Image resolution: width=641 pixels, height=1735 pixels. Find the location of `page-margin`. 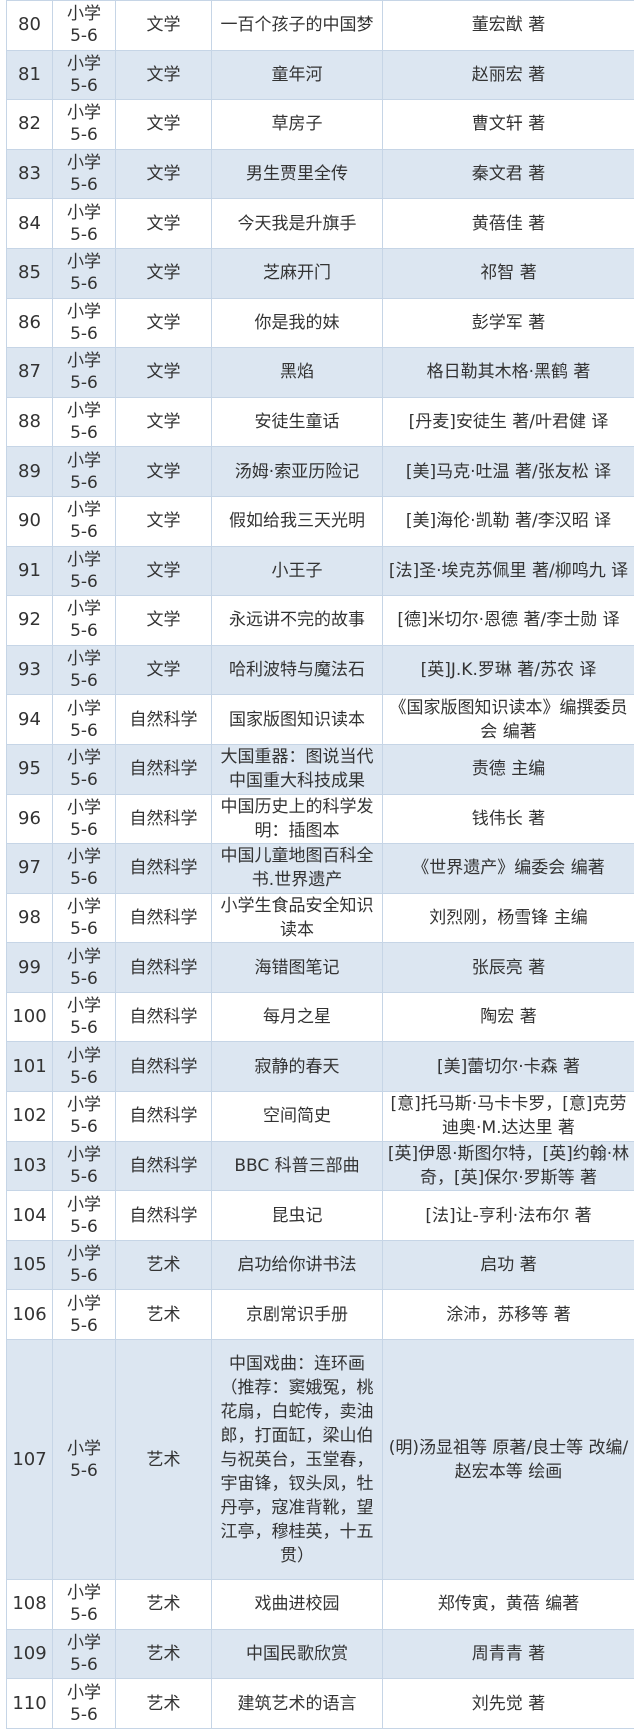

page-margin is located at coordinates (637, 867).